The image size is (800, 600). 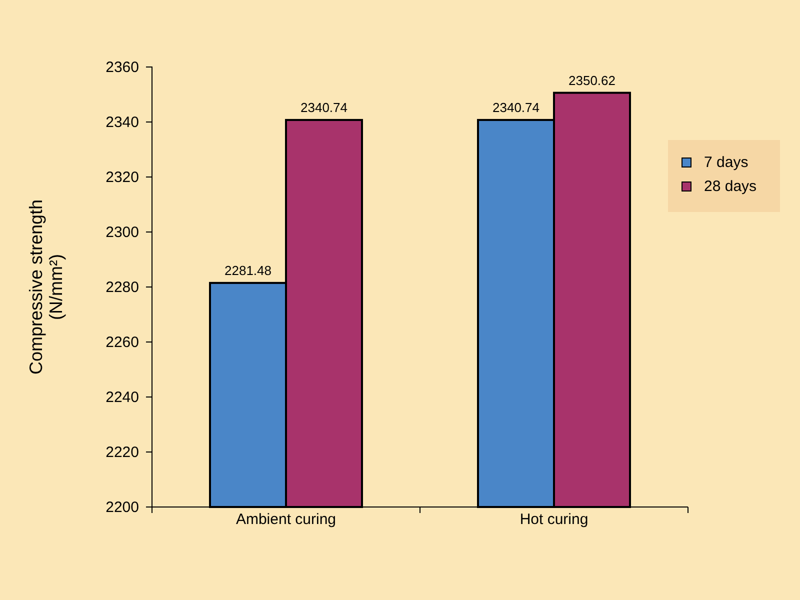 What do you see at coordinates (122, 397) in the screenshot?
I see `y-tick-label: 2240` at bounding box center [122, 397].